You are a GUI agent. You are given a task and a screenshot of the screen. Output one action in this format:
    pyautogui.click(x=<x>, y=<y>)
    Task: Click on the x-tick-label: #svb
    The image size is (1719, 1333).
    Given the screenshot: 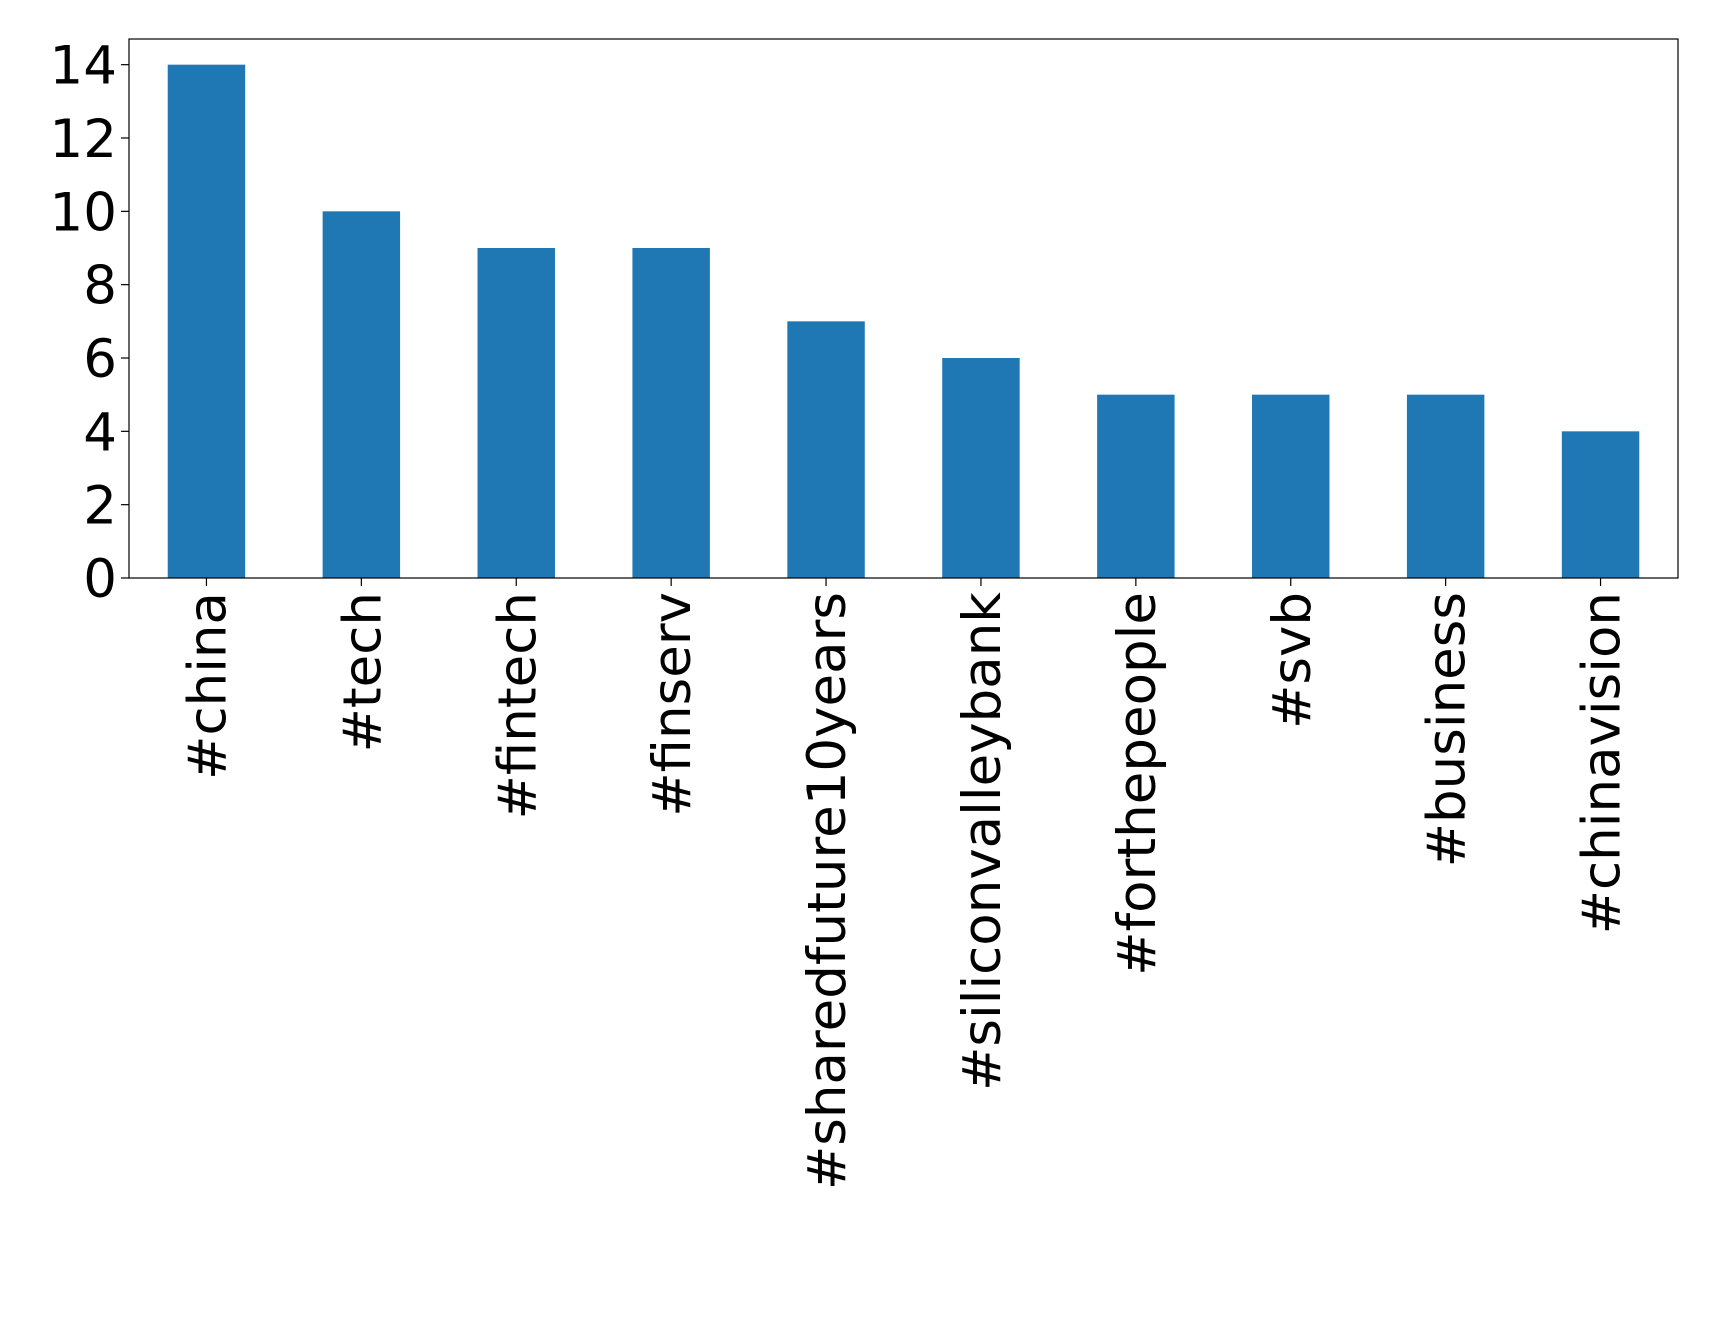 What is the action you would take?
    pyautogui.click(x=1292, y=660)
    